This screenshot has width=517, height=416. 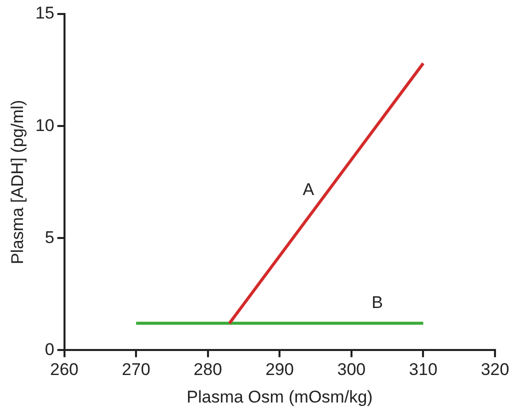 I want to click on series-label: A, so click(x=308, y=190).